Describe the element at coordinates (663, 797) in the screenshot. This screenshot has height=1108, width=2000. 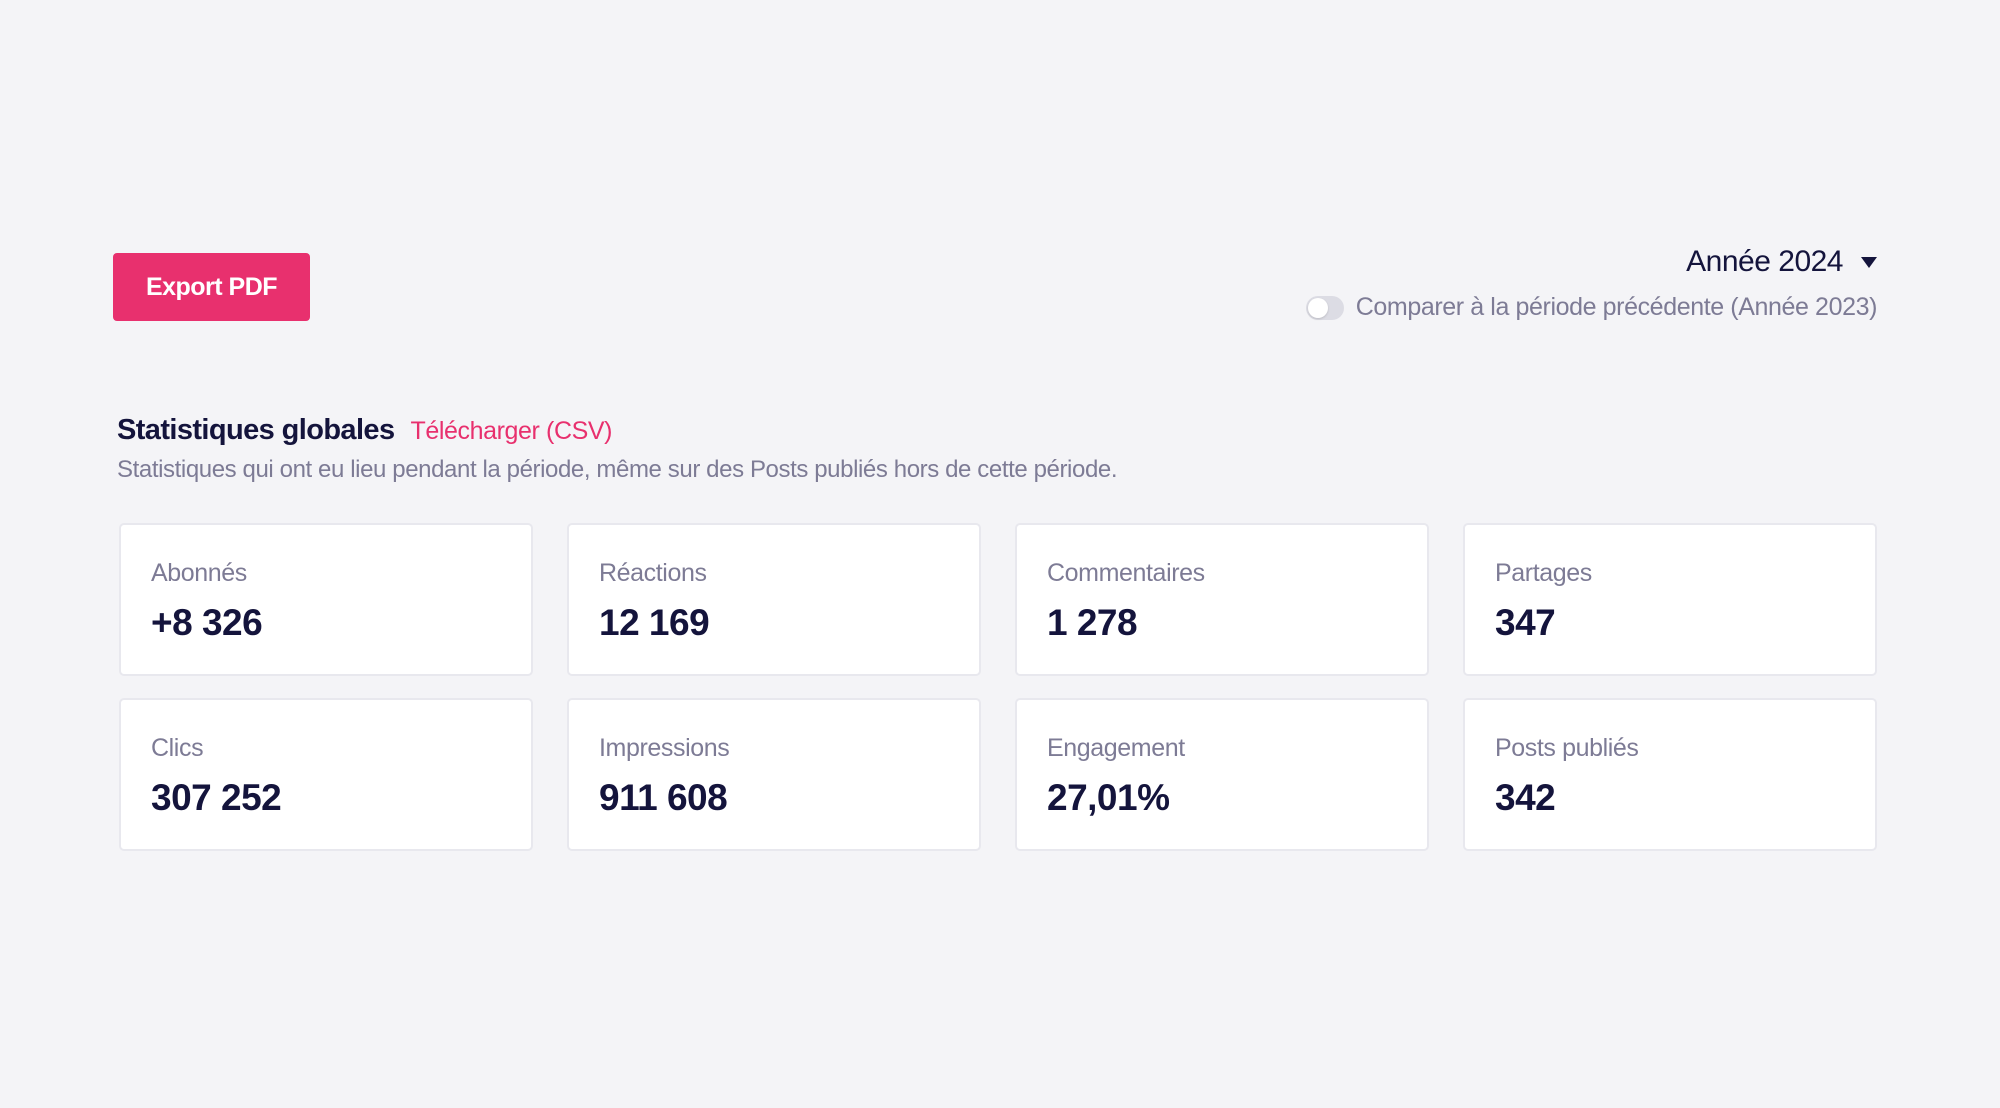
I see `stat-value: 911 608` at that location.